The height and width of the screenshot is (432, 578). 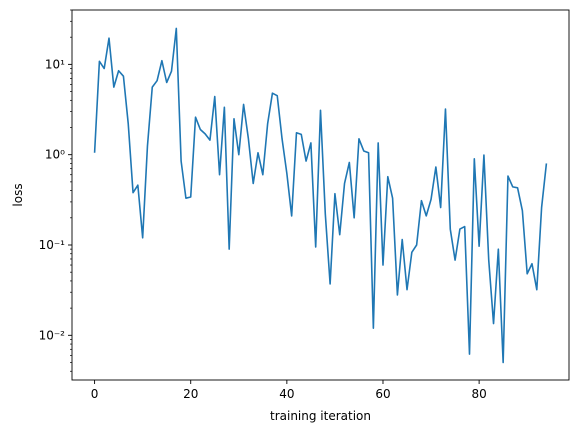 I want to click on y-tick-label: 10⁻², so click(x=52, y=335).